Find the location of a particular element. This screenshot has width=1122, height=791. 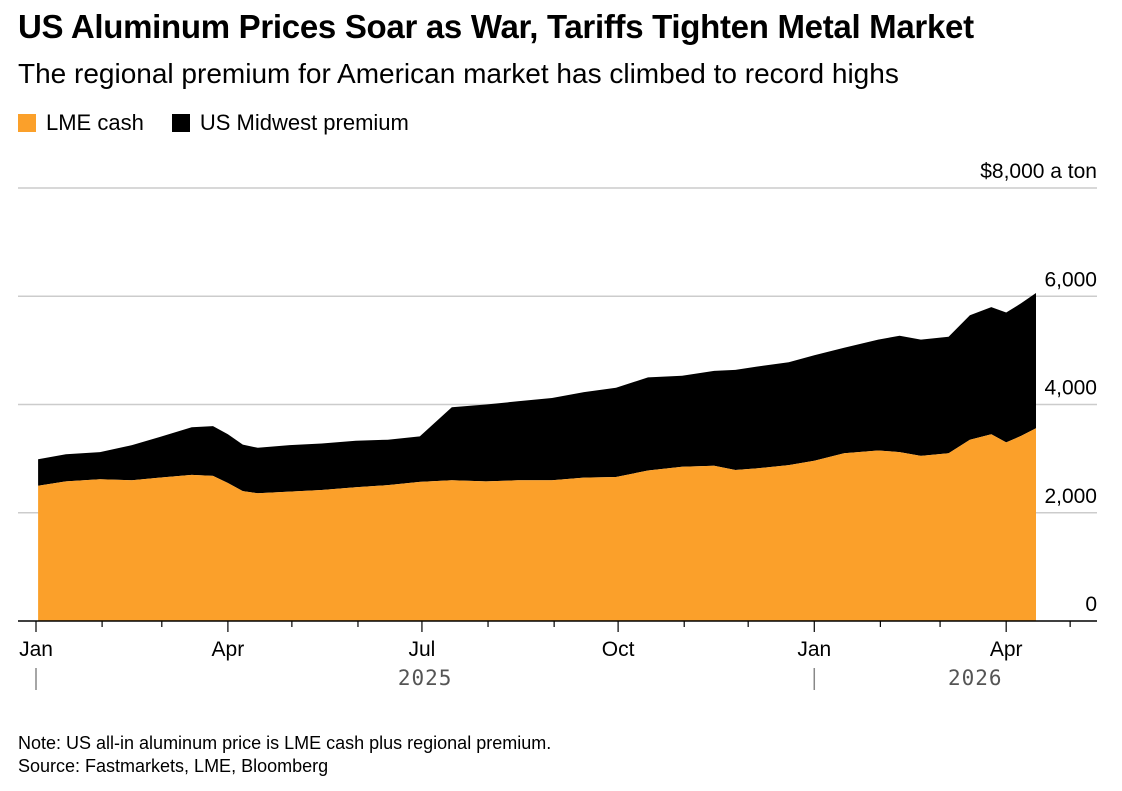

year-label-2025: 2025 is located at coordinates (425, 678).